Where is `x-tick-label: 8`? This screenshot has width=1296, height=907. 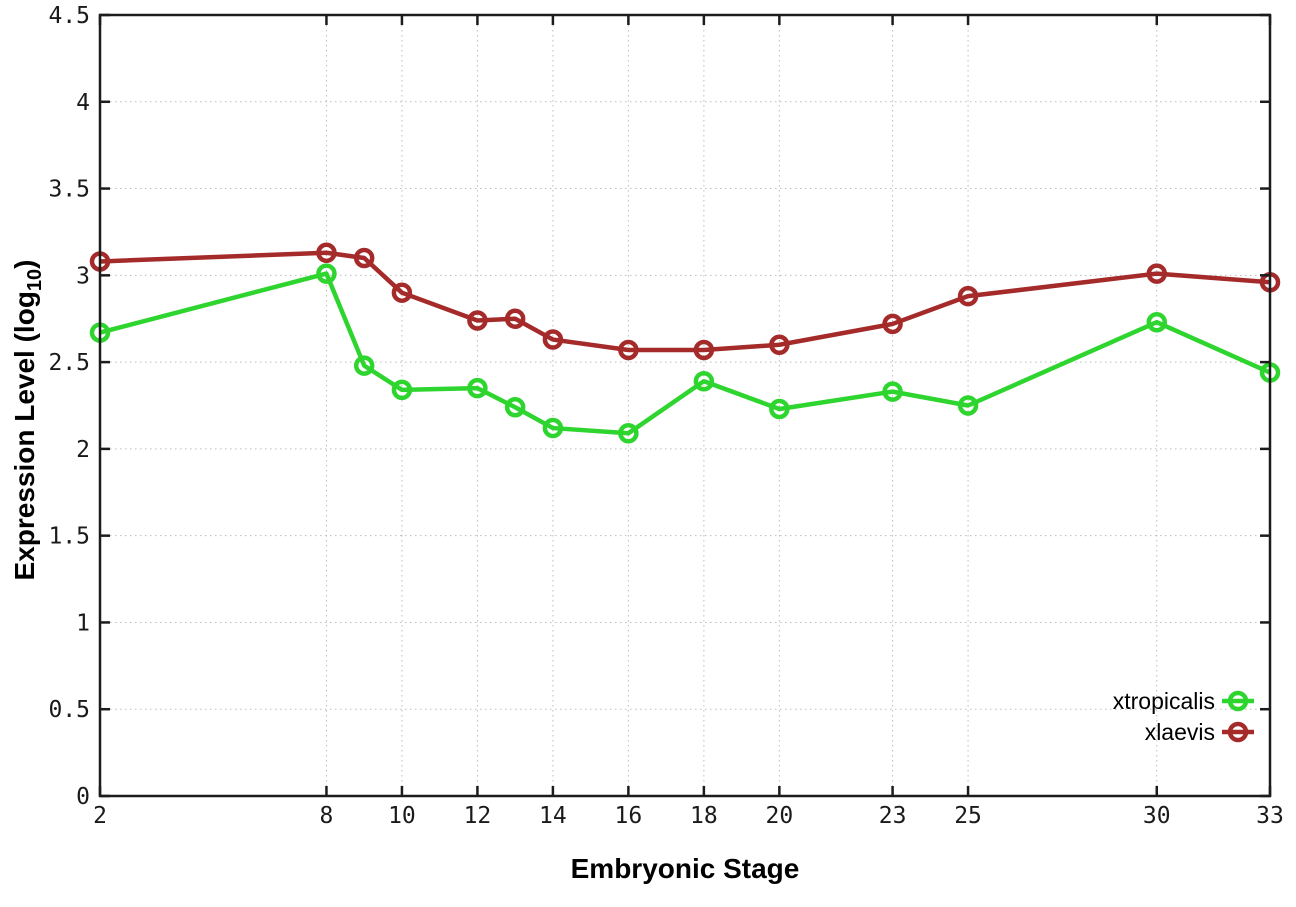 x-tick-label: 8 is located at coordinates (327, 816).